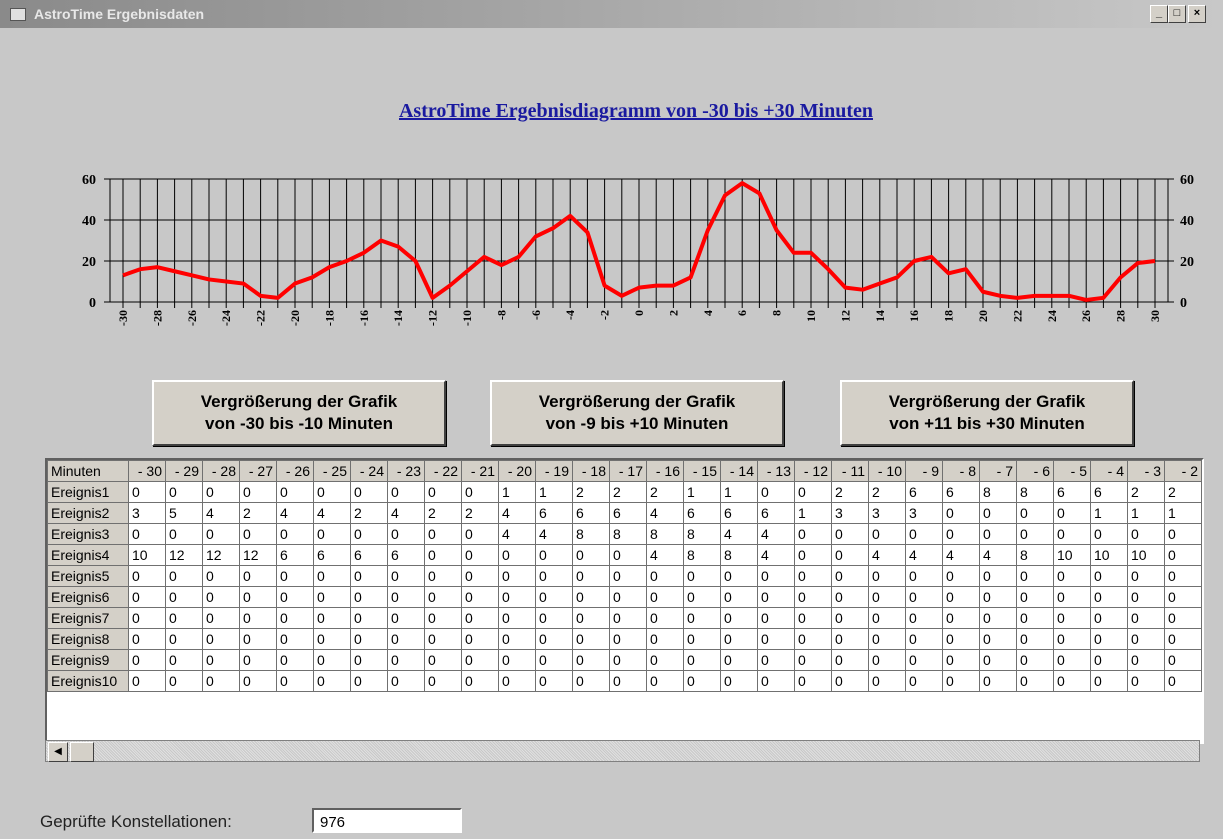  What do you see at coordinates (1183, 303) in the screenshot?
I see `y2-tick-label: 0` at bounding box center [1183, 303].